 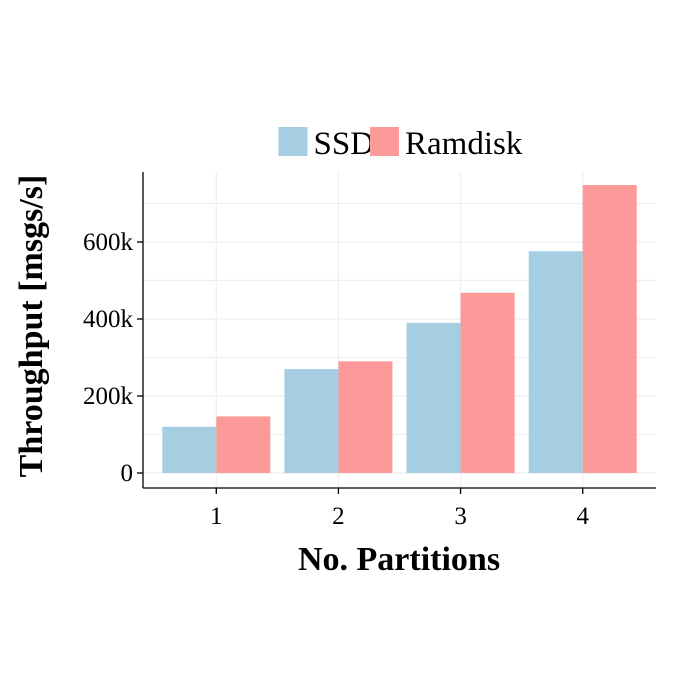 What do you see at coordinates (108, 242) in the screenshot?
I see `y-tick-label: 600k` at bounding box center [108, 242].